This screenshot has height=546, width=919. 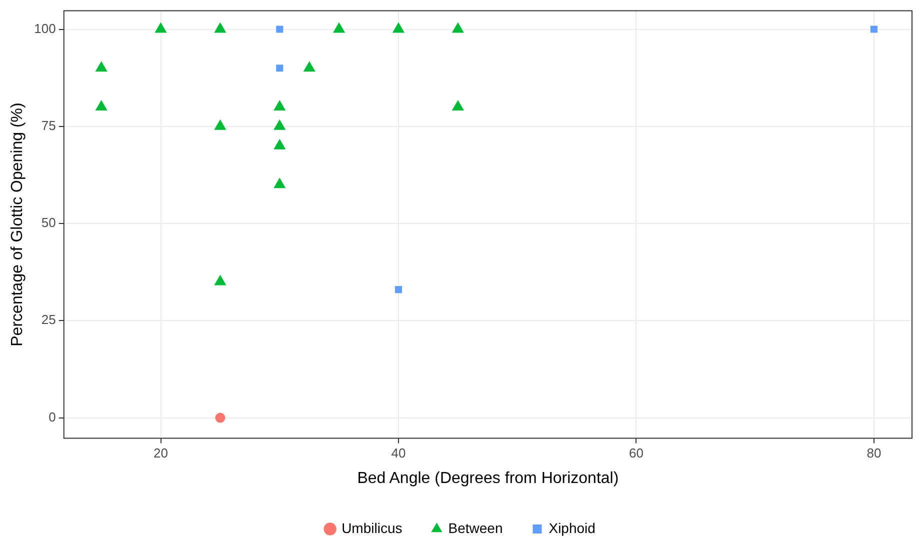 I want to click on y-tick-label: 0, so click(x=52, y=416).